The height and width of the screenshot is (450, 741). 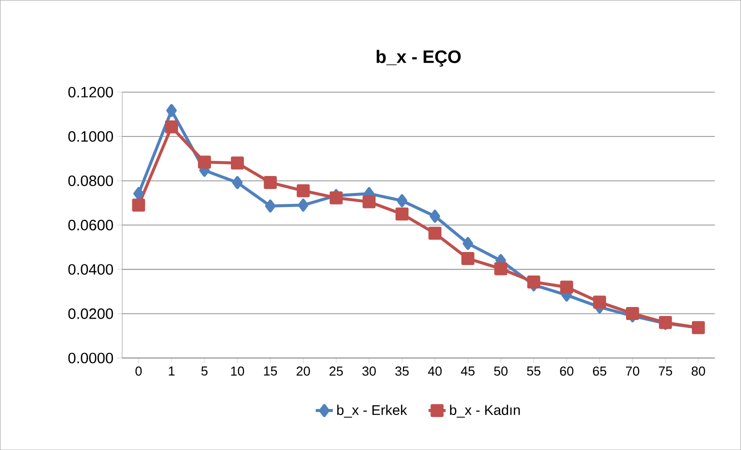 I want to click on x-tick-label: 70, so click(x=633, y=371).